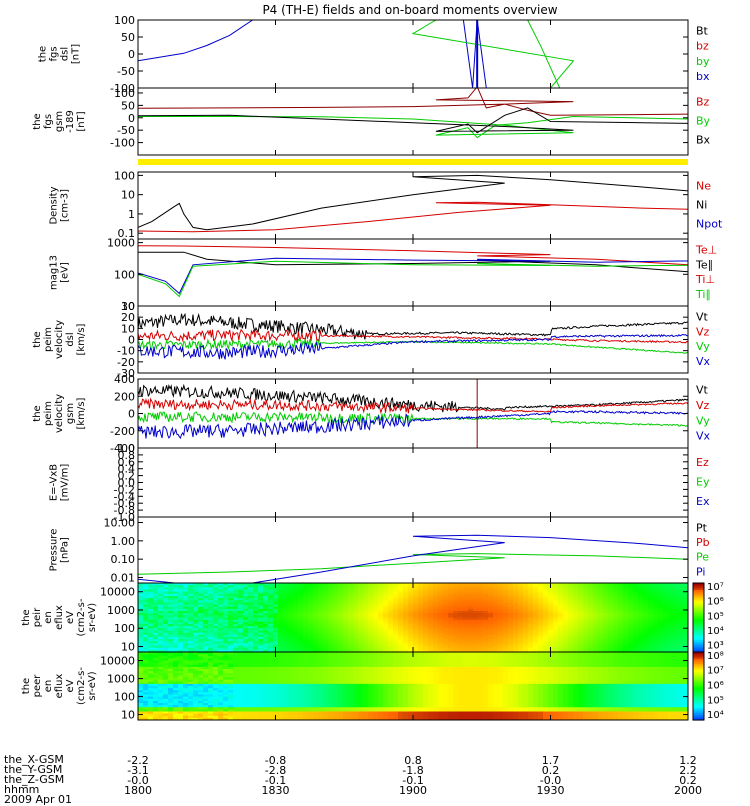 The height and width of the screenshot is (806, 750). Describe the element at coordinates (444, 126) in the screenshot. I see `series-By` at that location.